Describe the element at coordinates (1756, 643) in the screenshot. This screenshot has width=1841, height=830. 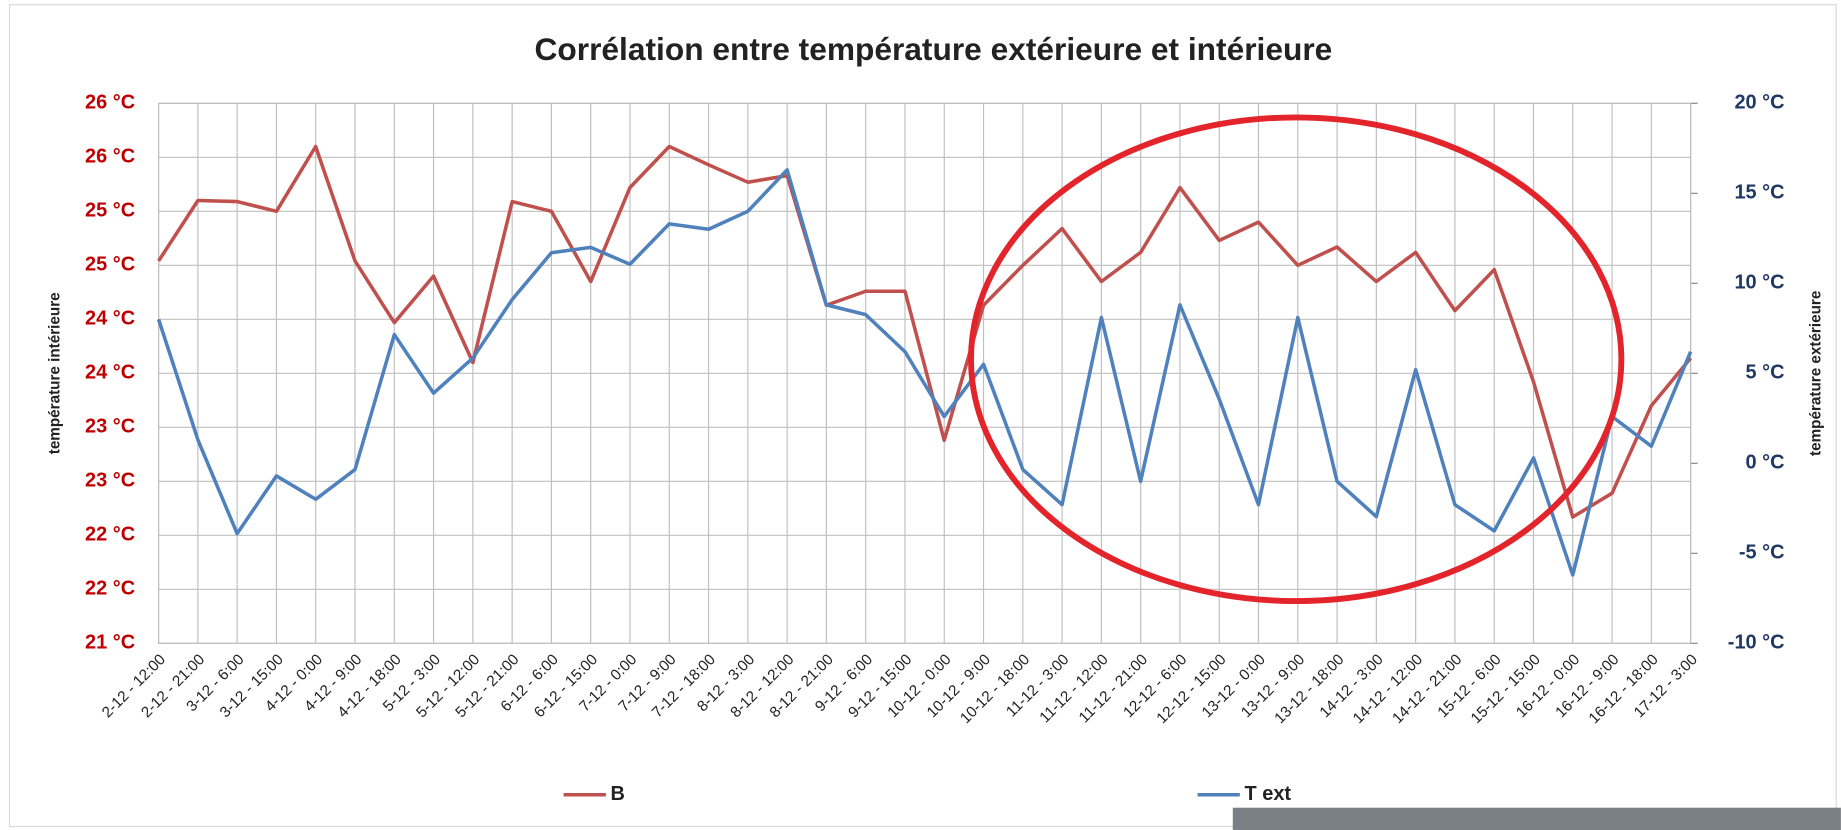
I see `y2-tick-label: -10 °C` at that location.